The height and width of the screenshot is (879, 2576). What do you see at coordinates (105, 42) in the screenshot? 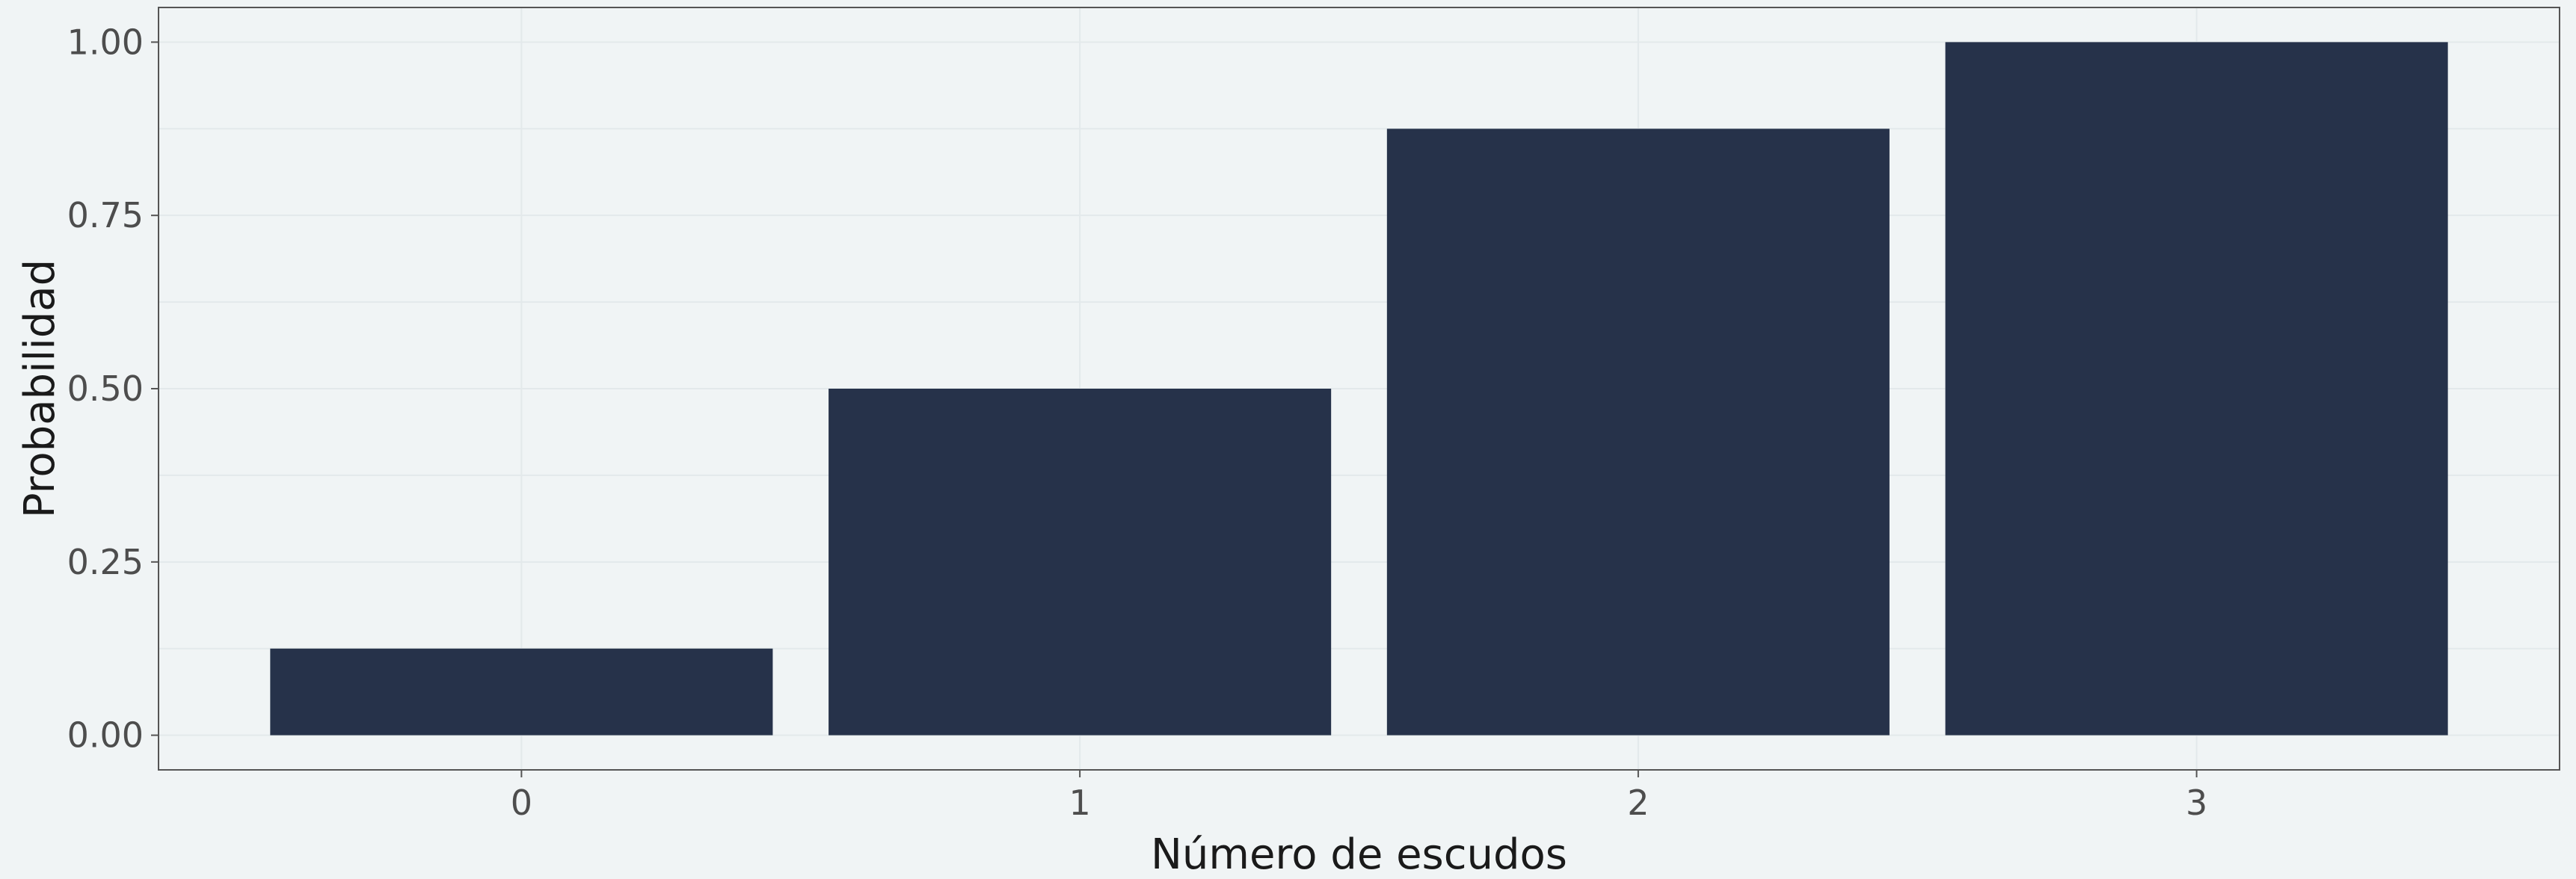
I see `y-tick-label: 1.00` at bounding box center [105, 42].